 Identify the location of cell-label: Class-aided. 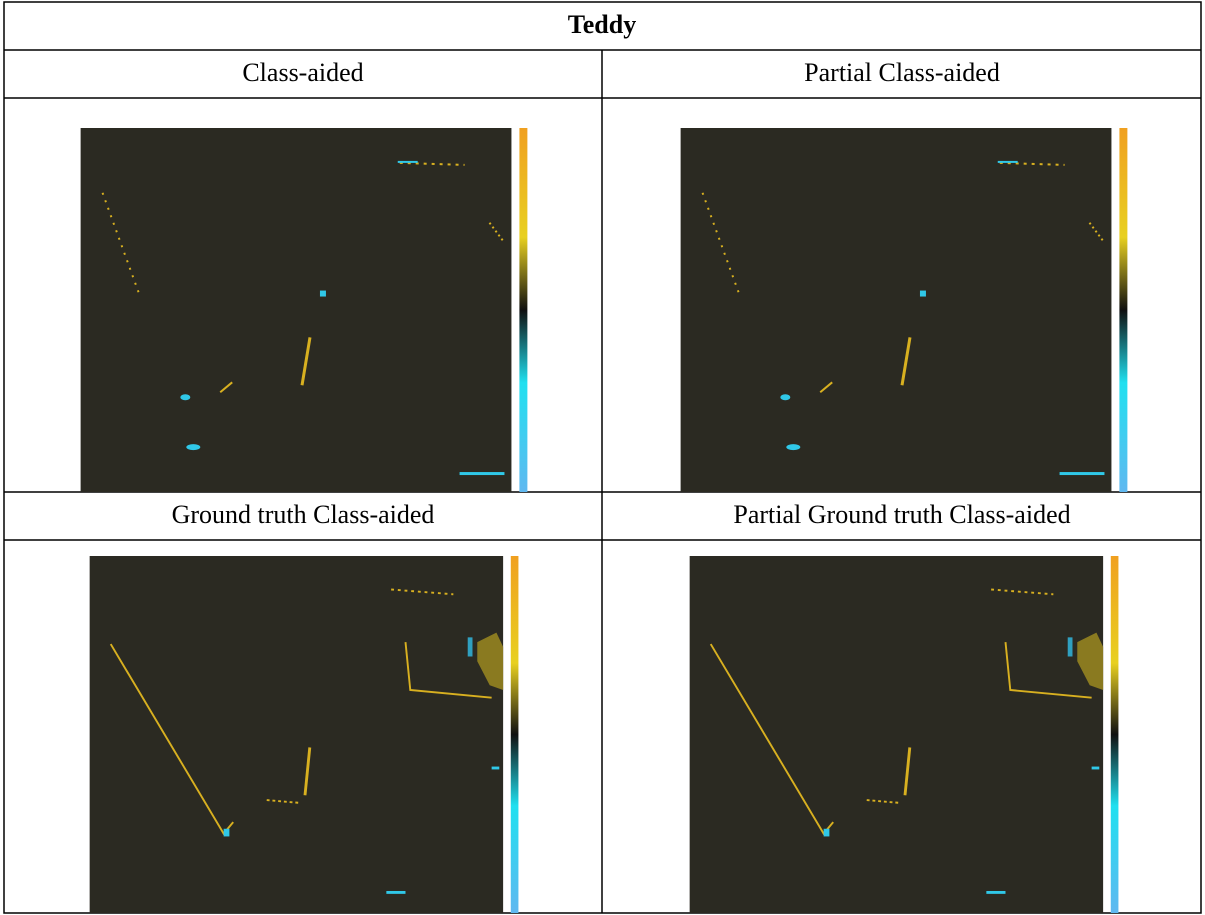
(302, 72).